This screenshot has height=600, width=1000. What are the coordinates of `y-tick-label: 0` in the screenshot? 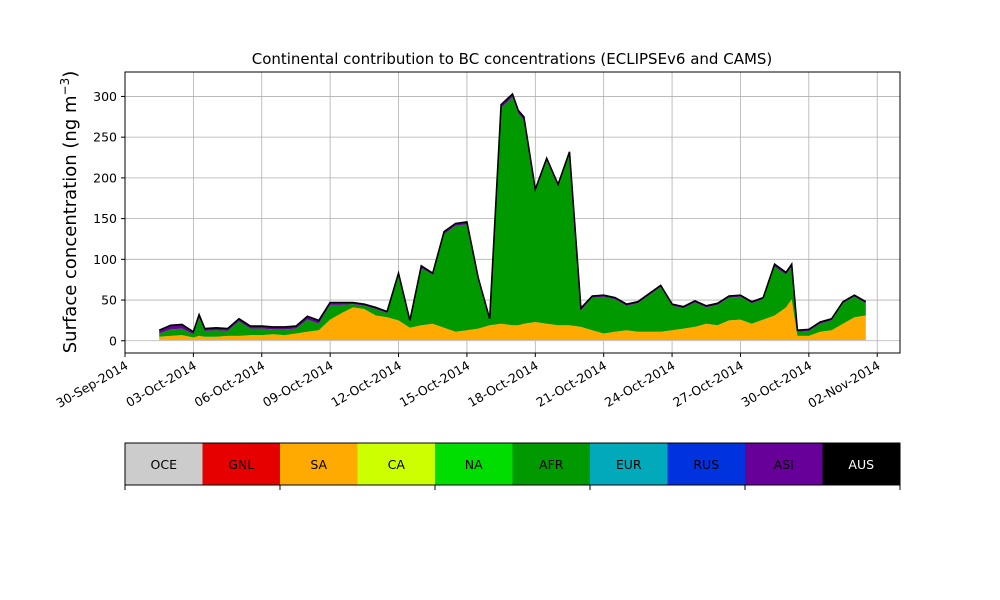 It's located at (113, 340).